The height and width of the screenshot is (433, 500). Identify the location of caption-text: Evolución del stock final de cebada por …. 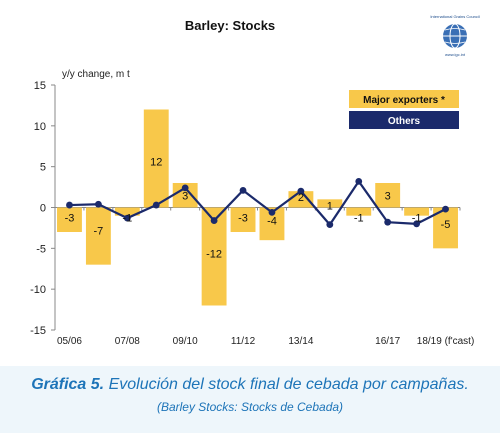
(288, 384).